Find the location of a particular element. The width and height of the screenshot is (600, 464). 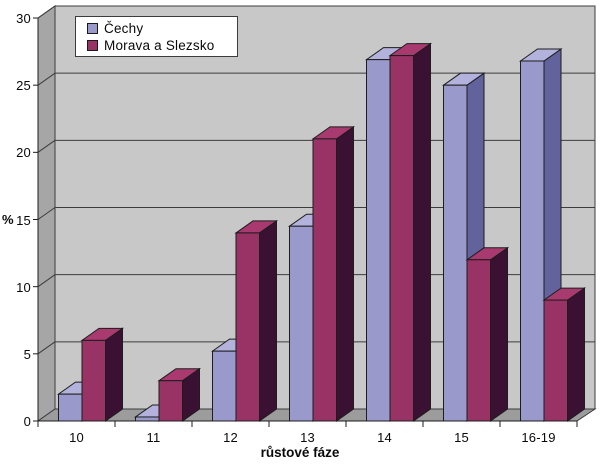

x-tick-label: 10 is located at coordinates (76, 437).